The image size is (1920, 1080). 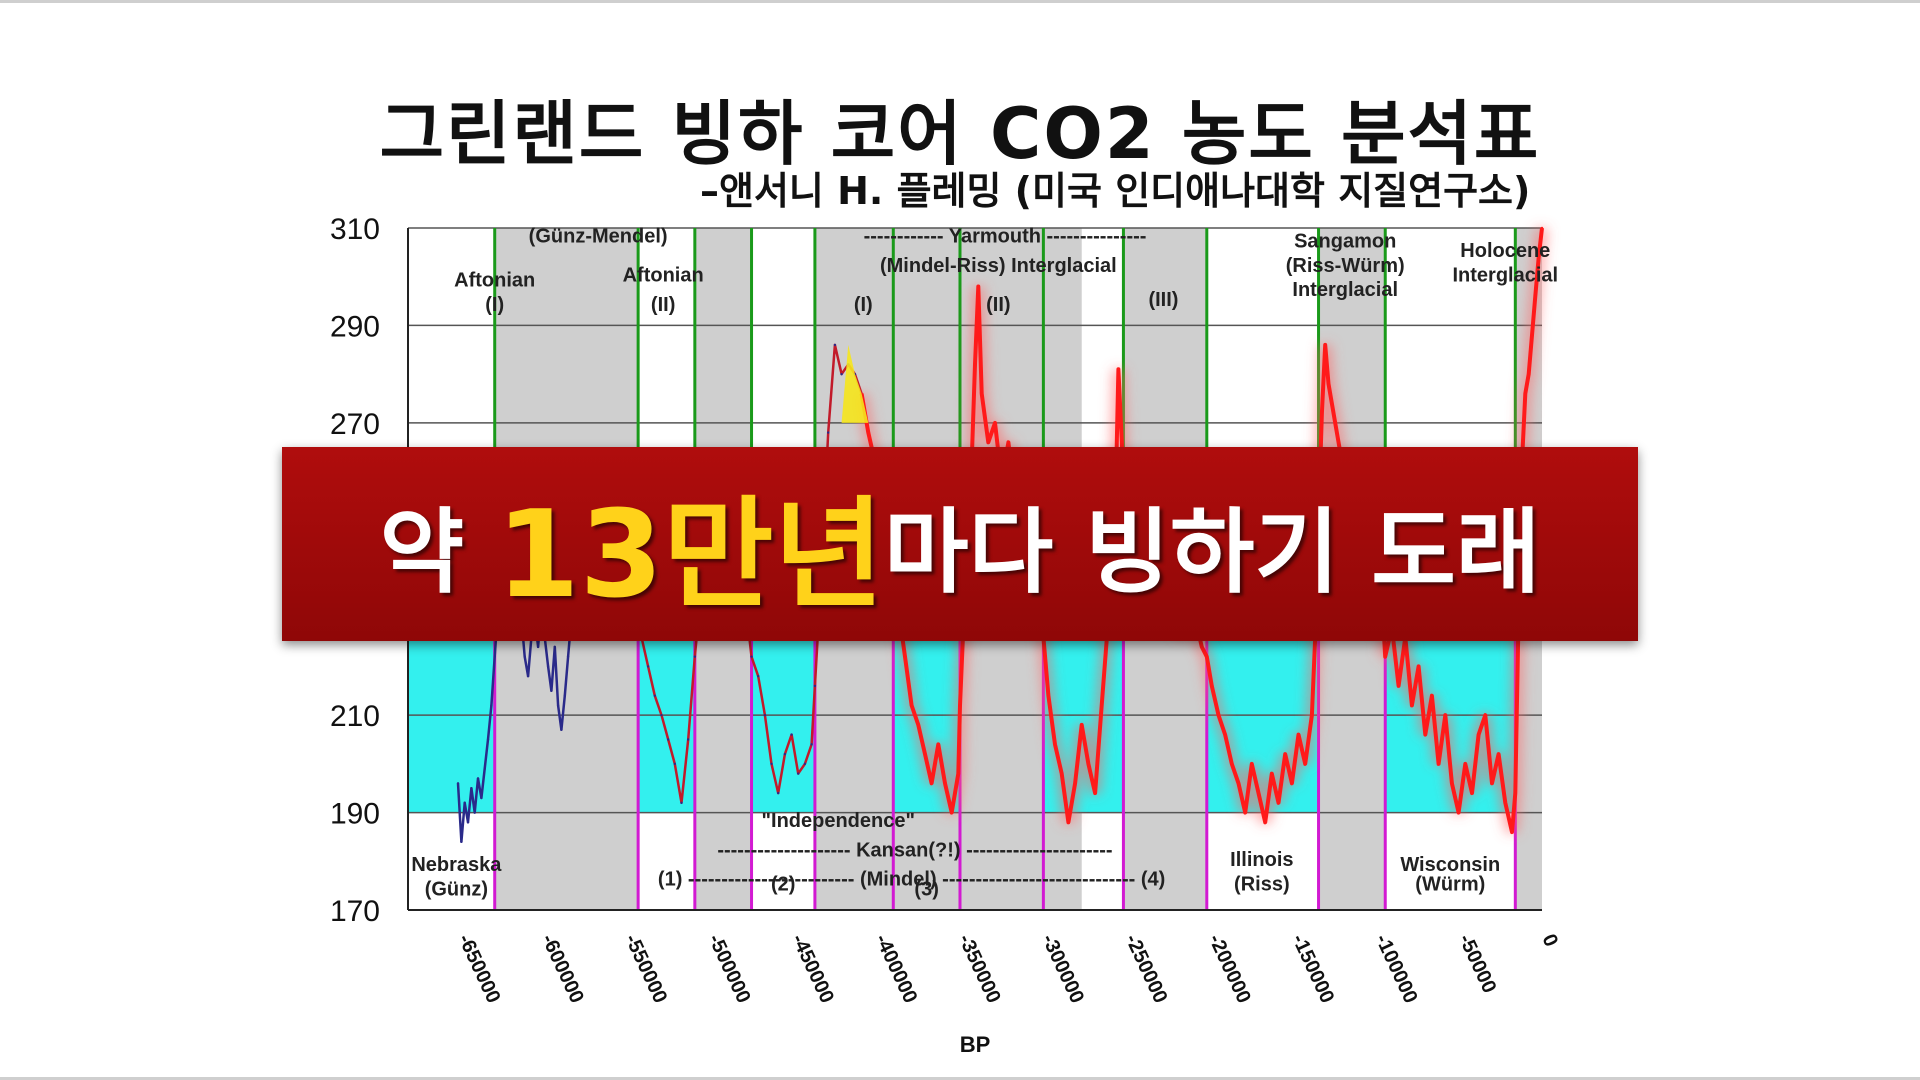 What do you see at coordinates (598, 237) in the screenshot?
I see `chart-annotation: (Günz-Mendel)` at bounding box center [598, 237].